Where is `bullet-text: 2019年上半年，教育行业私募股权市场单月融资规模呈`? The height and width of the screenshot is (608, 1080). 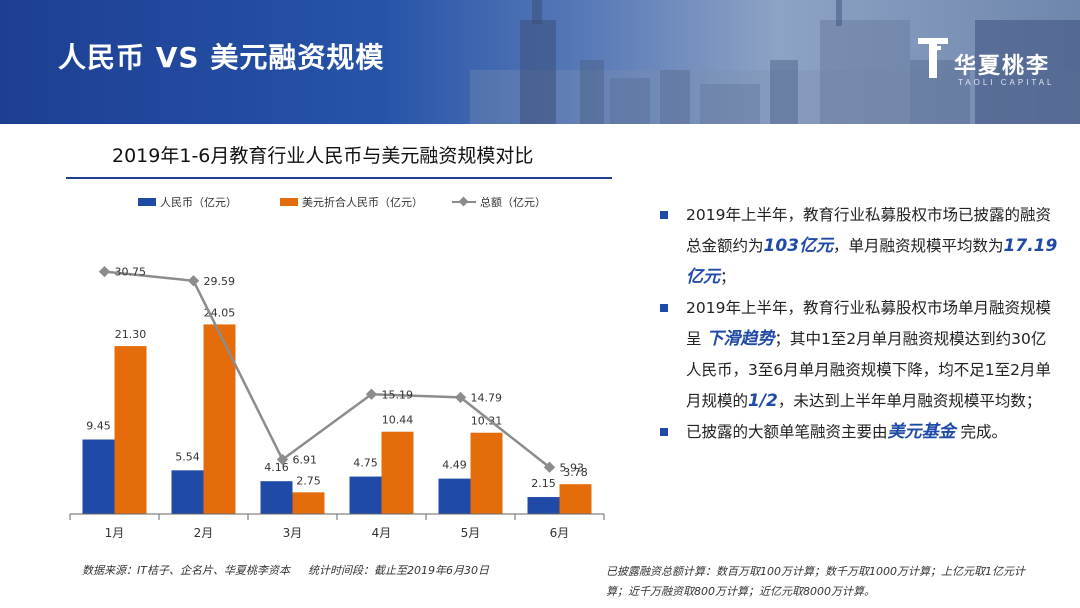 bullet-text: 2019年上半年，教育行业私募股权市场单月融资规模呈 is located at coordinates (868, 323).